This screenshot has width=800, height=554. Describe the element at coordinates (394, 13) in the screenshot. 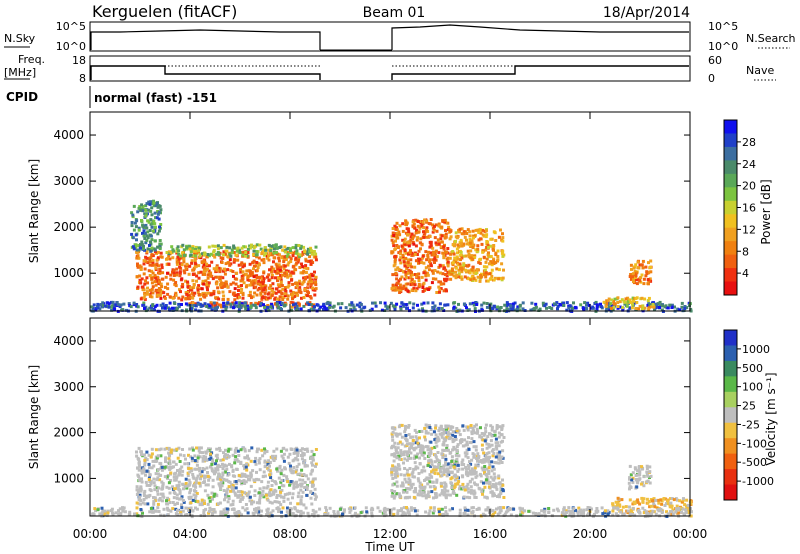

I see `beam-title: Beam 01` at that location.